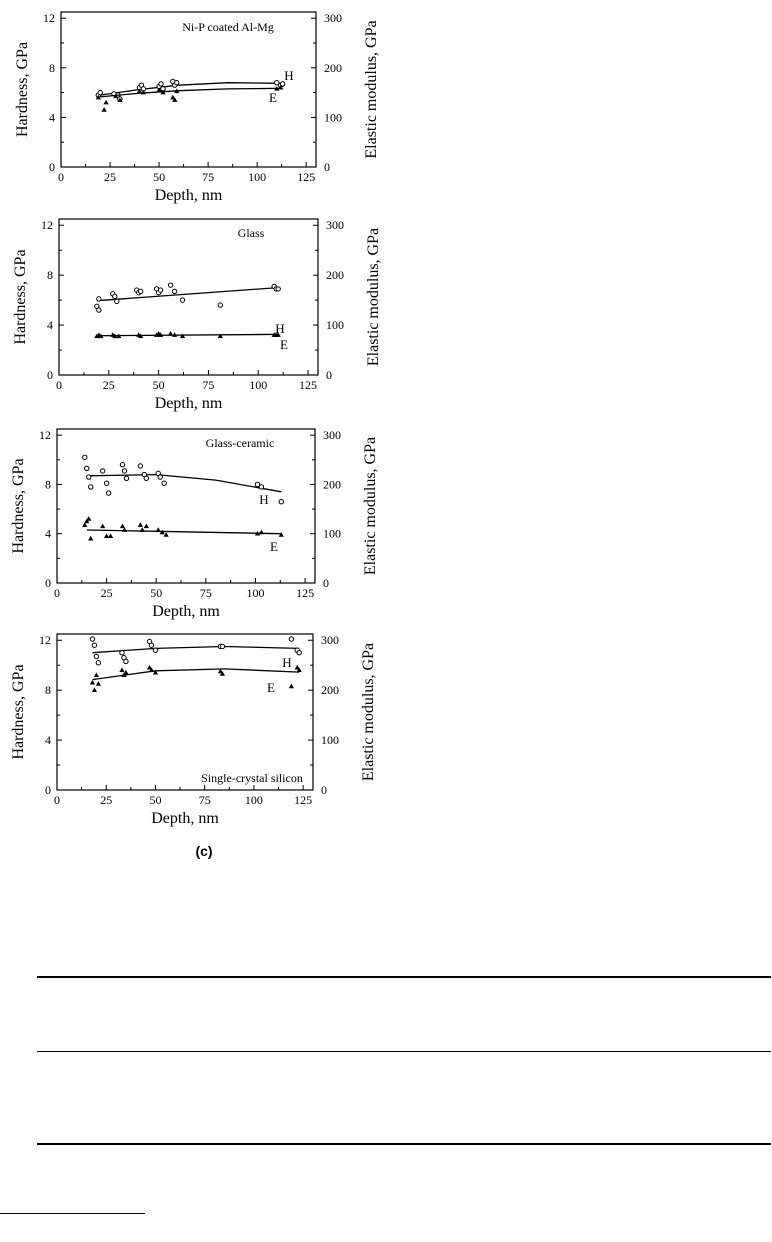 This screenshot has height=1242, width=772. I want to click on chart1-y2-tick-label: 100, so click(333, 117).